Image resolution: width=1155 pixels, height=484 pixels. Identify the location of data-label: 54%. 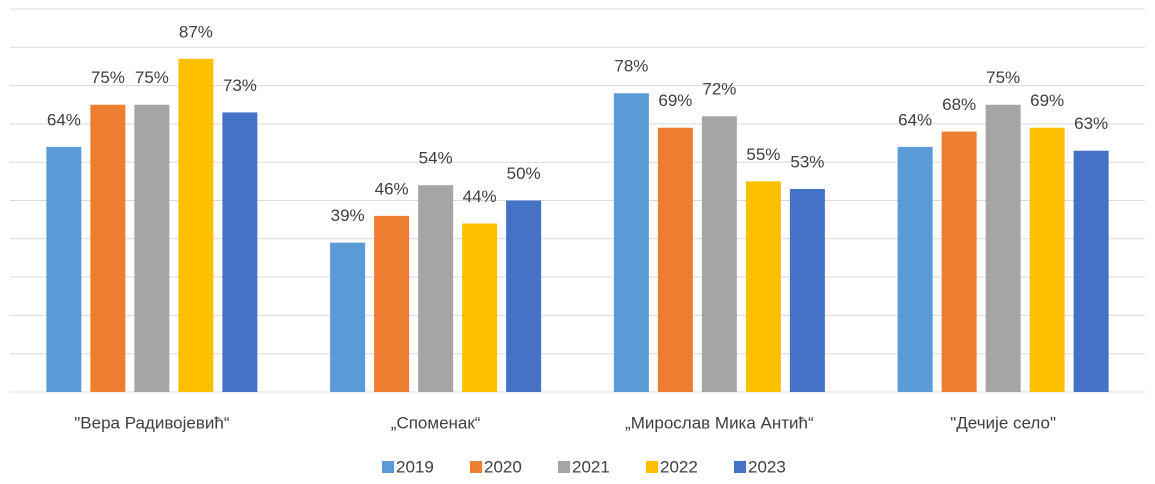
(436, 158).